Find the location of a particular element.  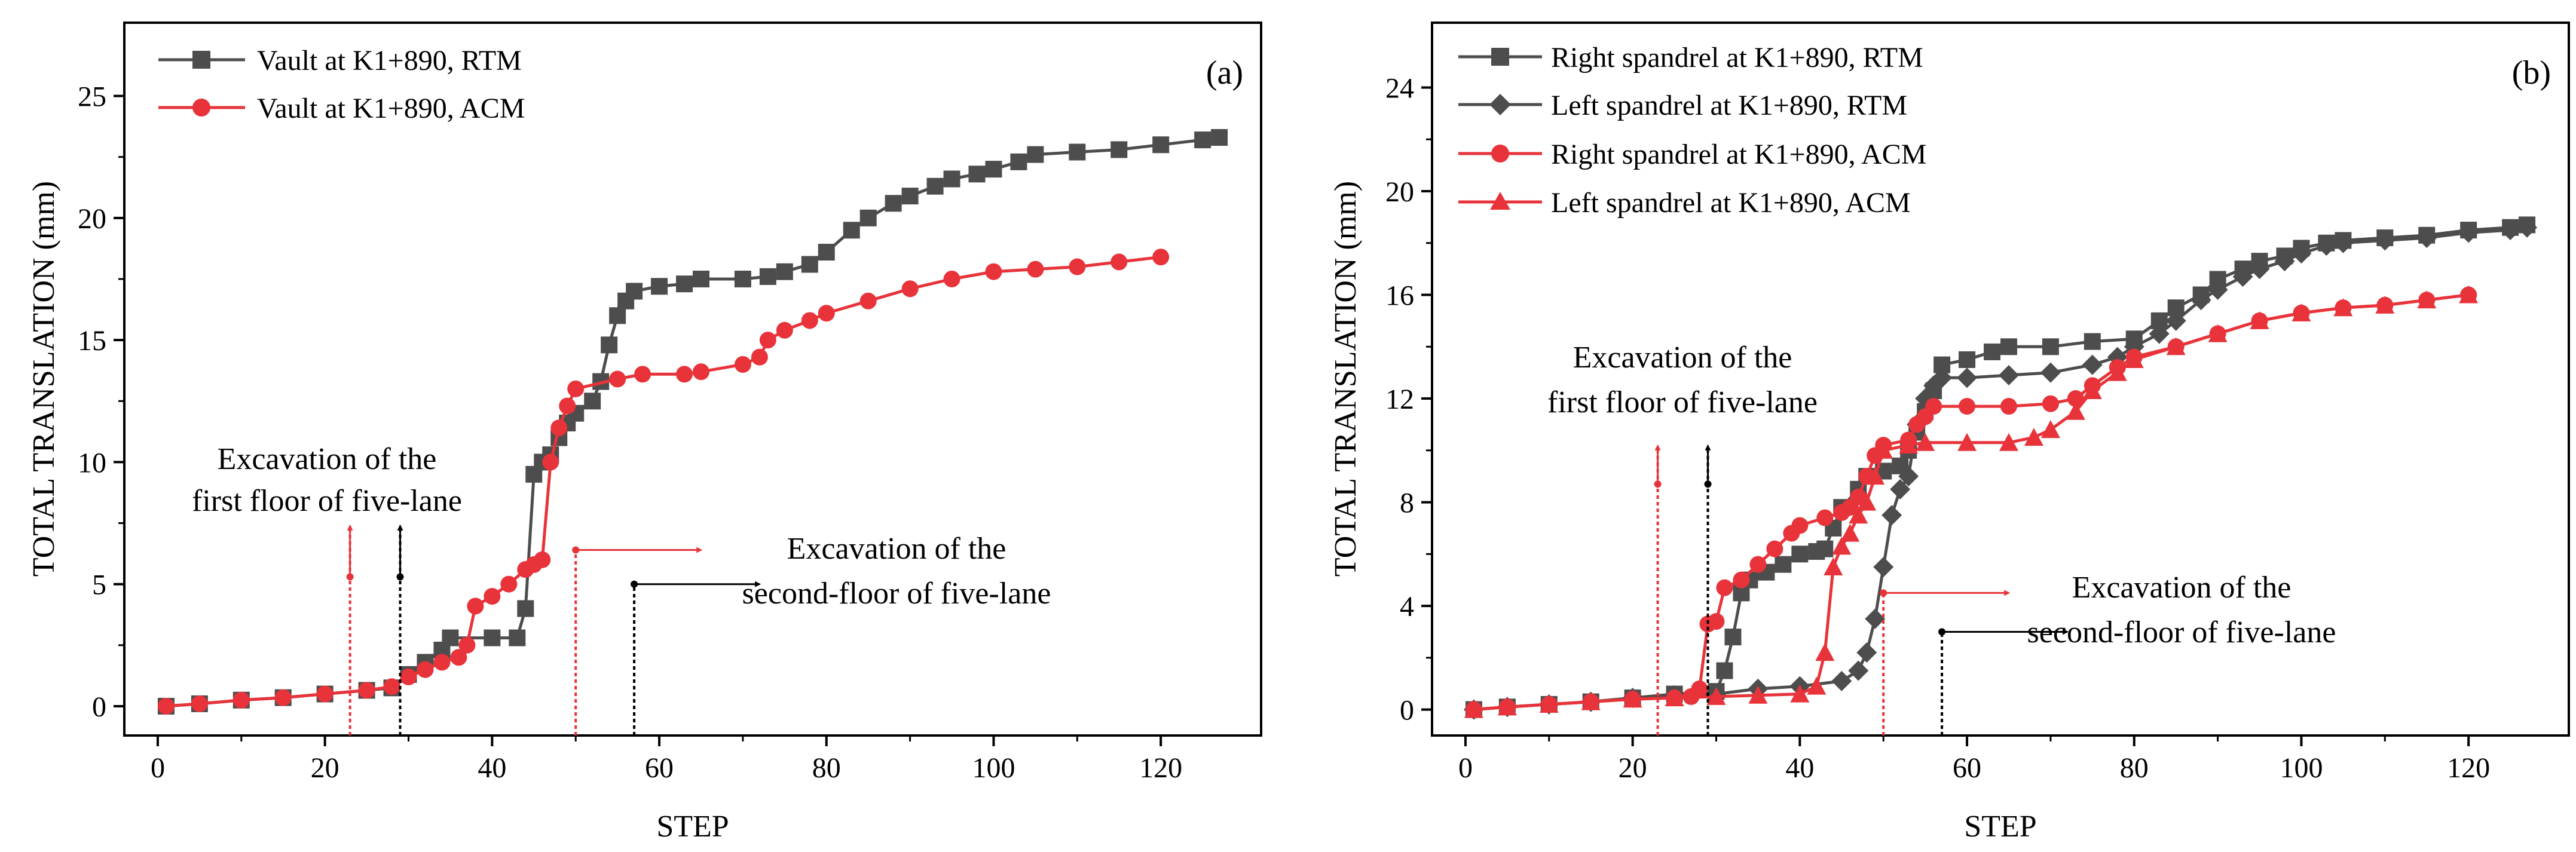

y-tick-label: 12 is located at coordinates (1399, 400).